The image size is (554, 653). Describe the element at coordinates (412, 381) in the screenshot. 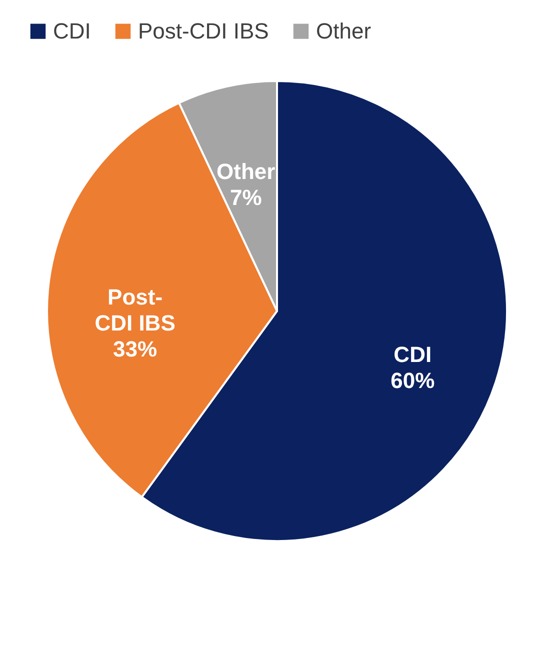

I see `data-label: 60%` at that location.